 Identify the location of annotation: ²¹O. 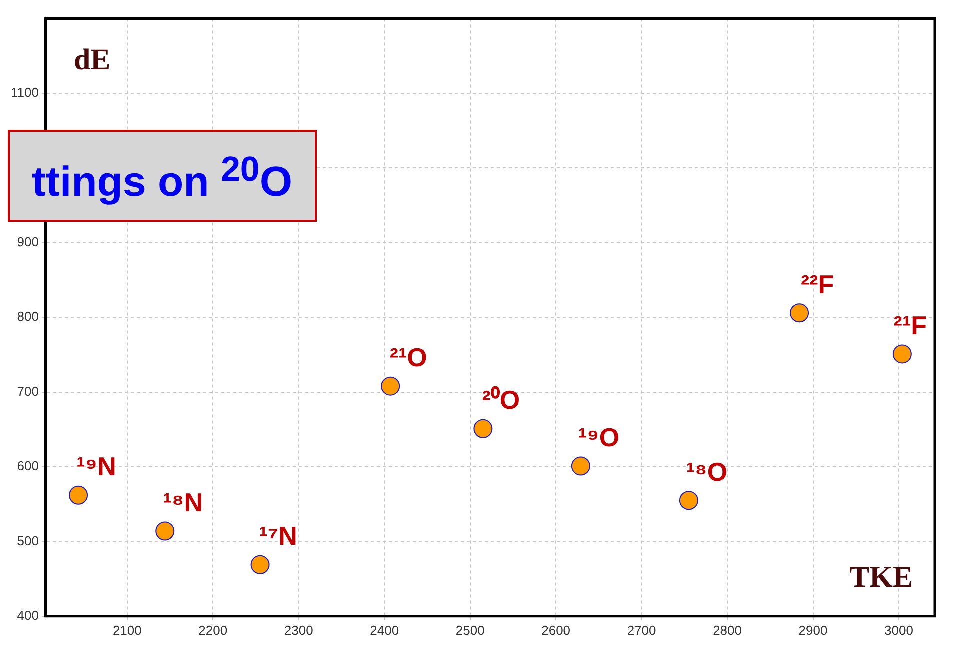
(409, 357).